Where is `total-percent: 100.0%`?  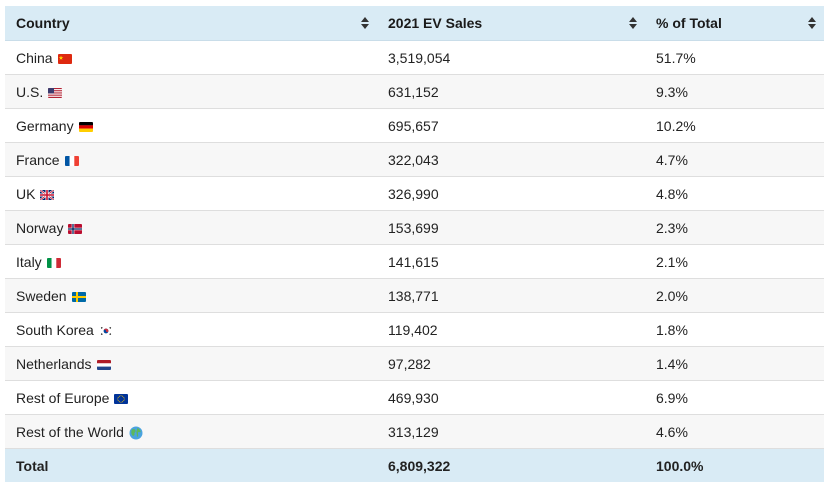 total-percent: 100.0% is located at coordinates (734, 465).